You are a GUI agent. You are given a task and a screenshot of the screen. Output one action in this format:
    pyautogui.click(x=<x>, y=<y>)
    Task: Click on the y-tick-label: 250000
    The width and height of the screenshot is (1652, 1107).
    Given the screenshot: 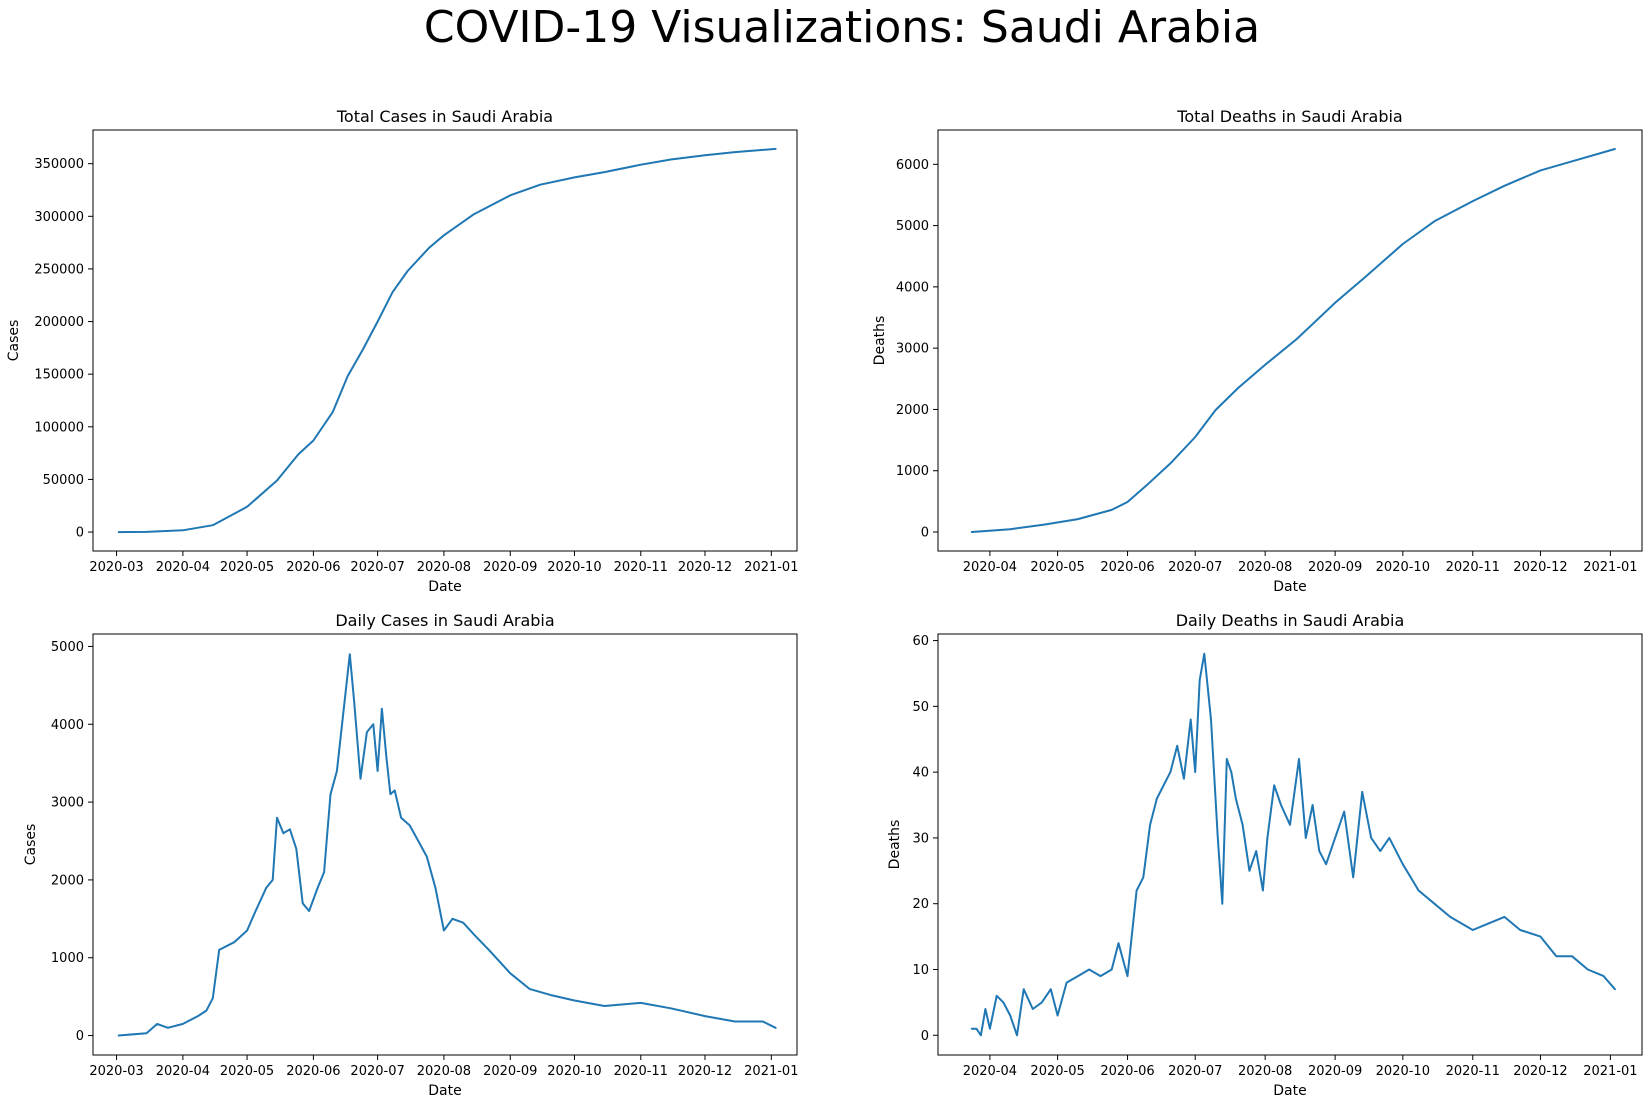 What is the action you would take?
    pyautogui.click(x=59, y=269)
    